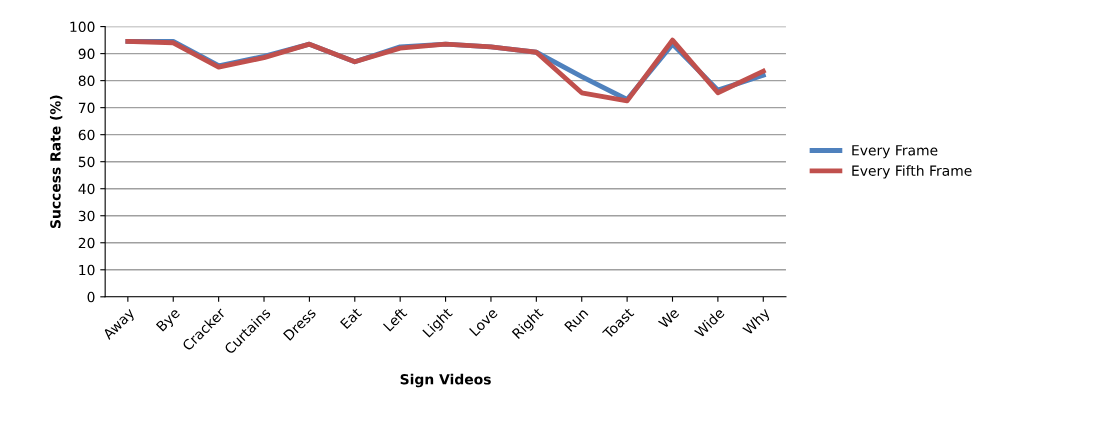  Describe the element at coordinates (445, 380) in the screenshot. I see `x-axis-title: Sign Videos` at that location.